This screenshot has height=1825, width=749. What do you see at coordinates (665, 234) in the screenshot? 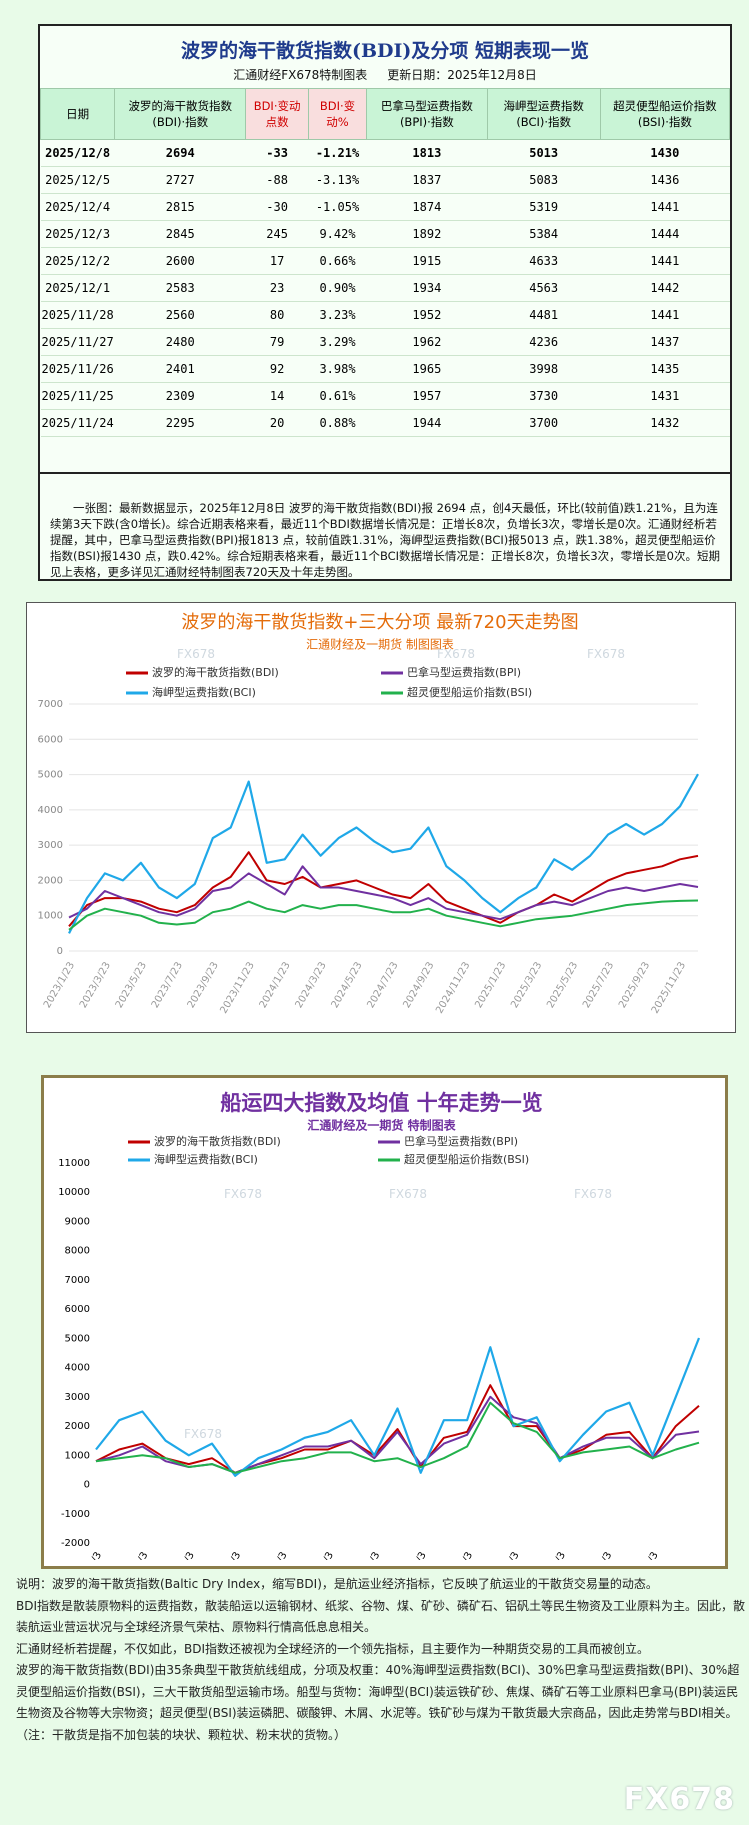
I see `table-cell: 1444` at bounding box center [665, 234].